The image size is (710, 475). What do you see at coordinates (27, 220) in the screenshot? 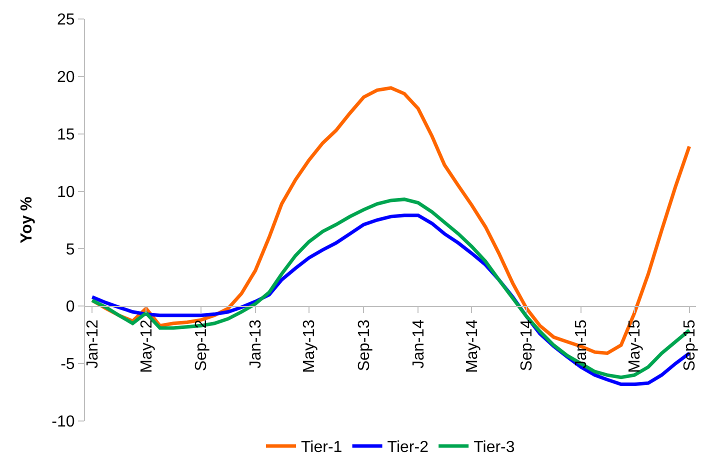
I see `y-axis-title: Yoy %` at bounding box center [27, 220].